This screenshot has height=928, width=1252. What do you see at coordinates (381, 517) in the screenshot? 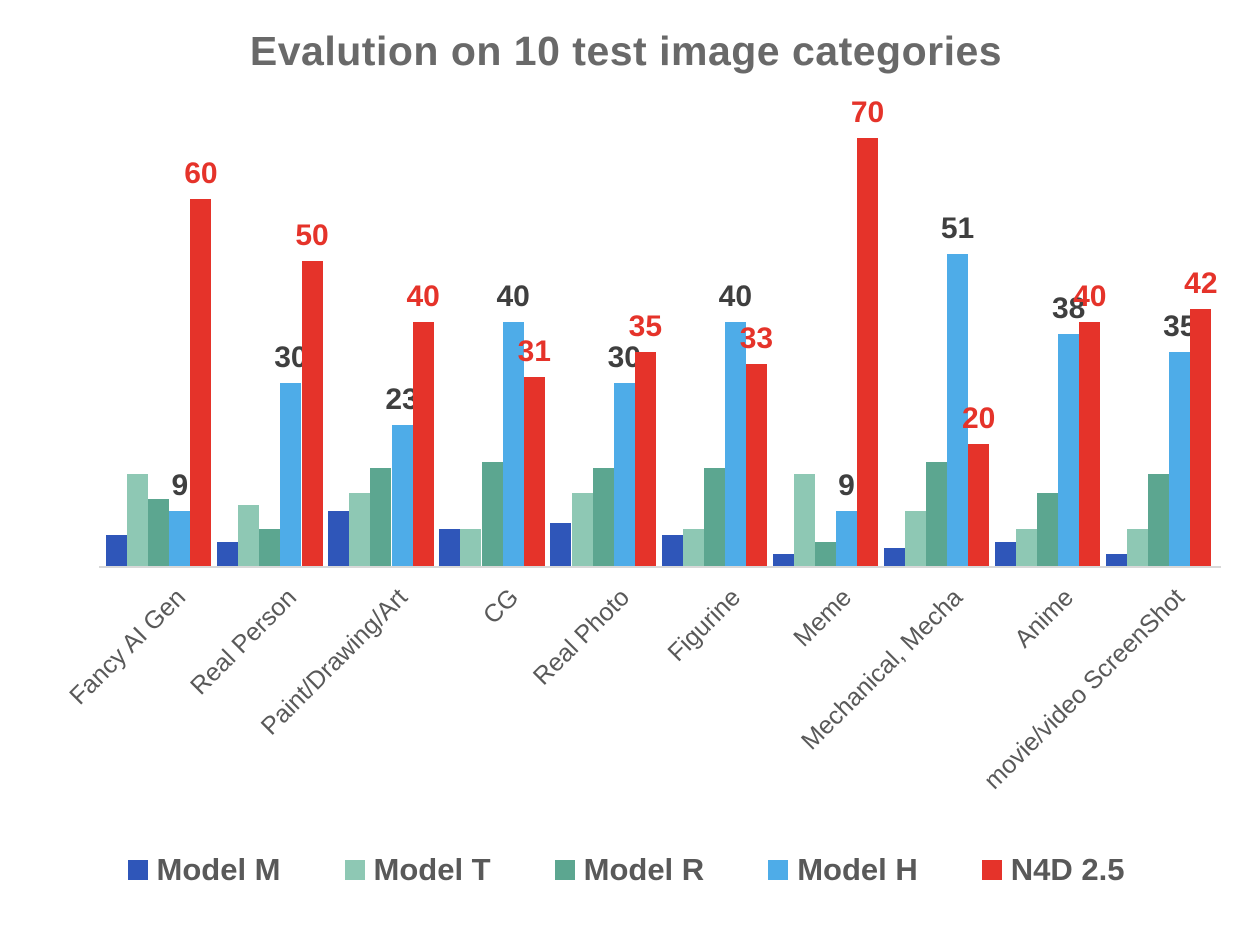
I see `bar-model-r-cat2` at bounding box center [381, 517].